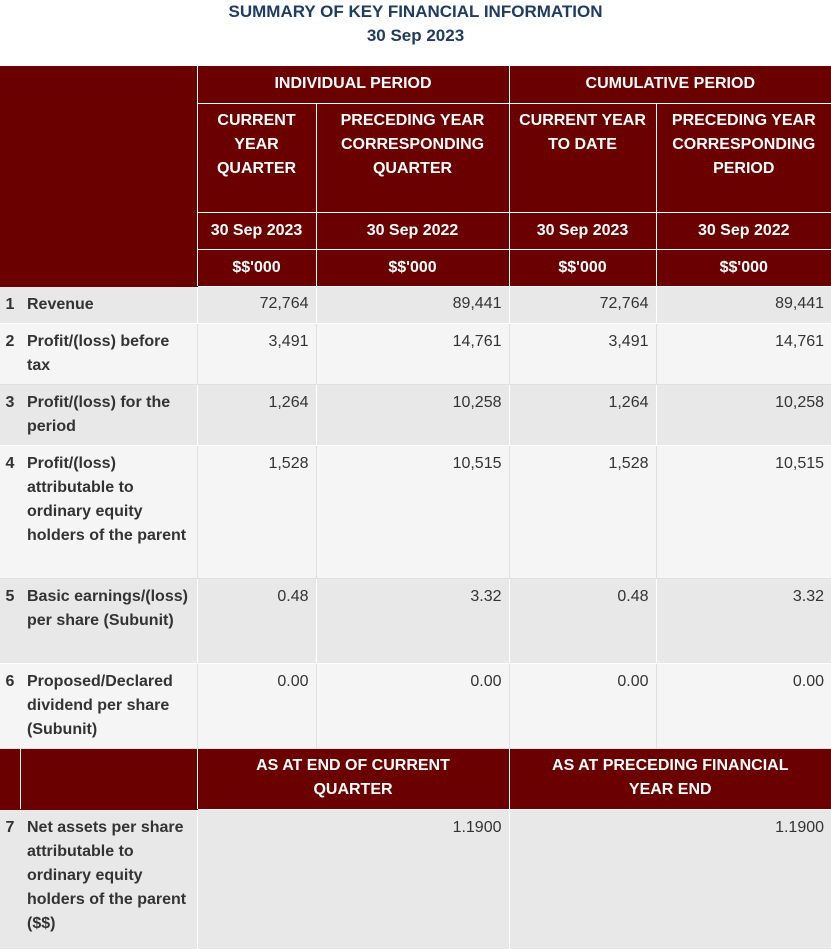 The width and height of the screenshot is (831, 950). What do you see at coordinates (669, 779) in the screenshot?
I see `header-as-at-preceding-year-end: AS AT PRECEDING FINANCIAL YEAR END` at bounding box center [669, 779].